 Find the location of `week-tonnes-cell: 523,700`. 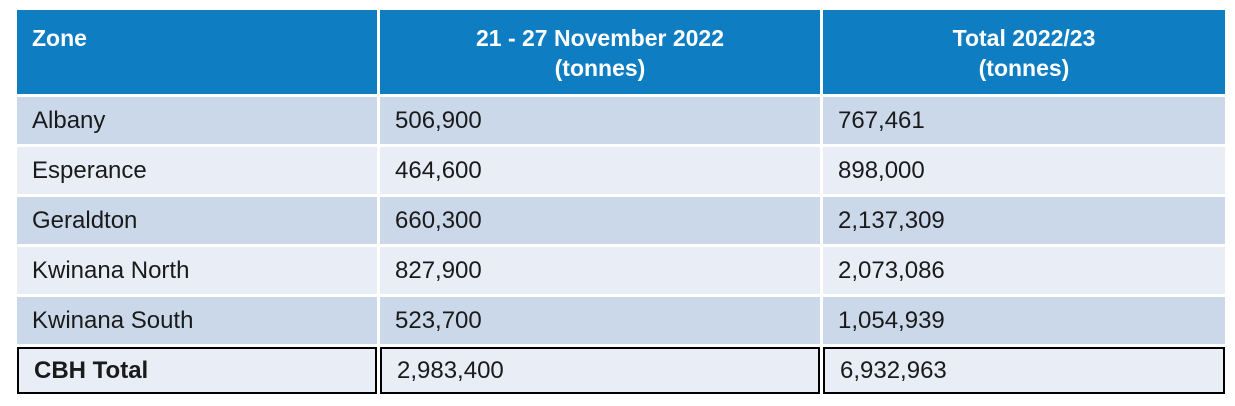

week-tonnes-cell: 523,700 is located at coordinates (600, 320).